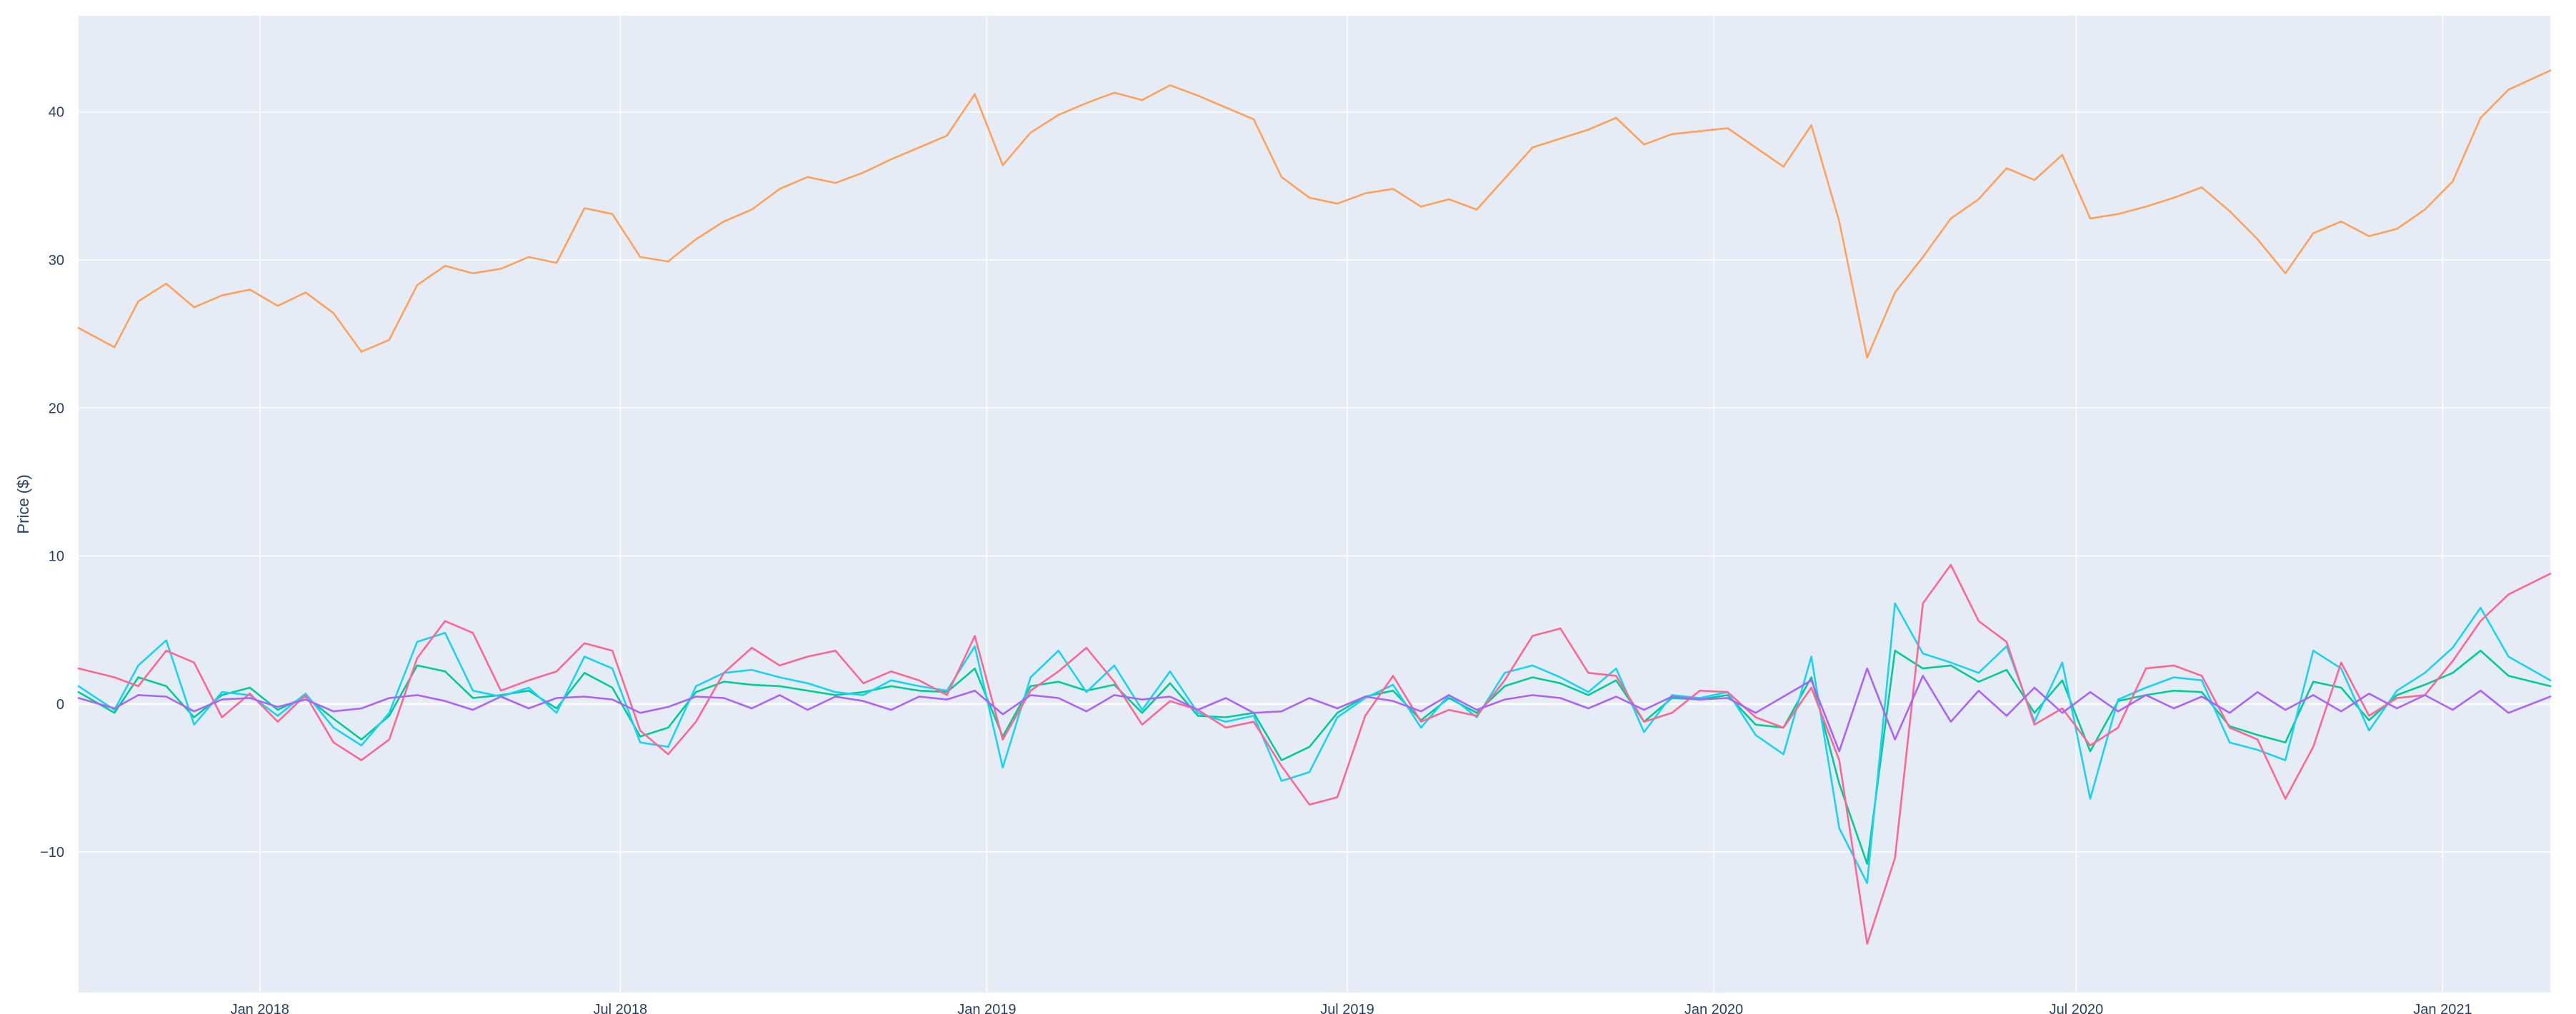 The width and height of the screenshot is (2576, 1014). I want to click on y-axis-tick-labels: −10 0 10 20 30 40, so click(52, 483).